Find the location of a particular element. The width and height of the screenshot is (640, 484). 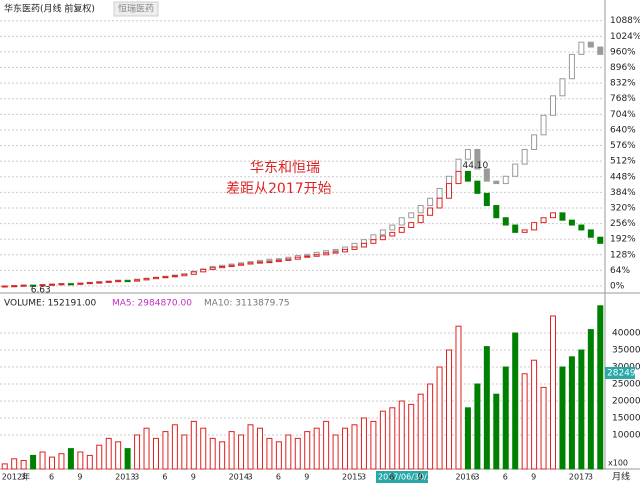

x-tick-label: 3 is located at coordinates (476, 477).